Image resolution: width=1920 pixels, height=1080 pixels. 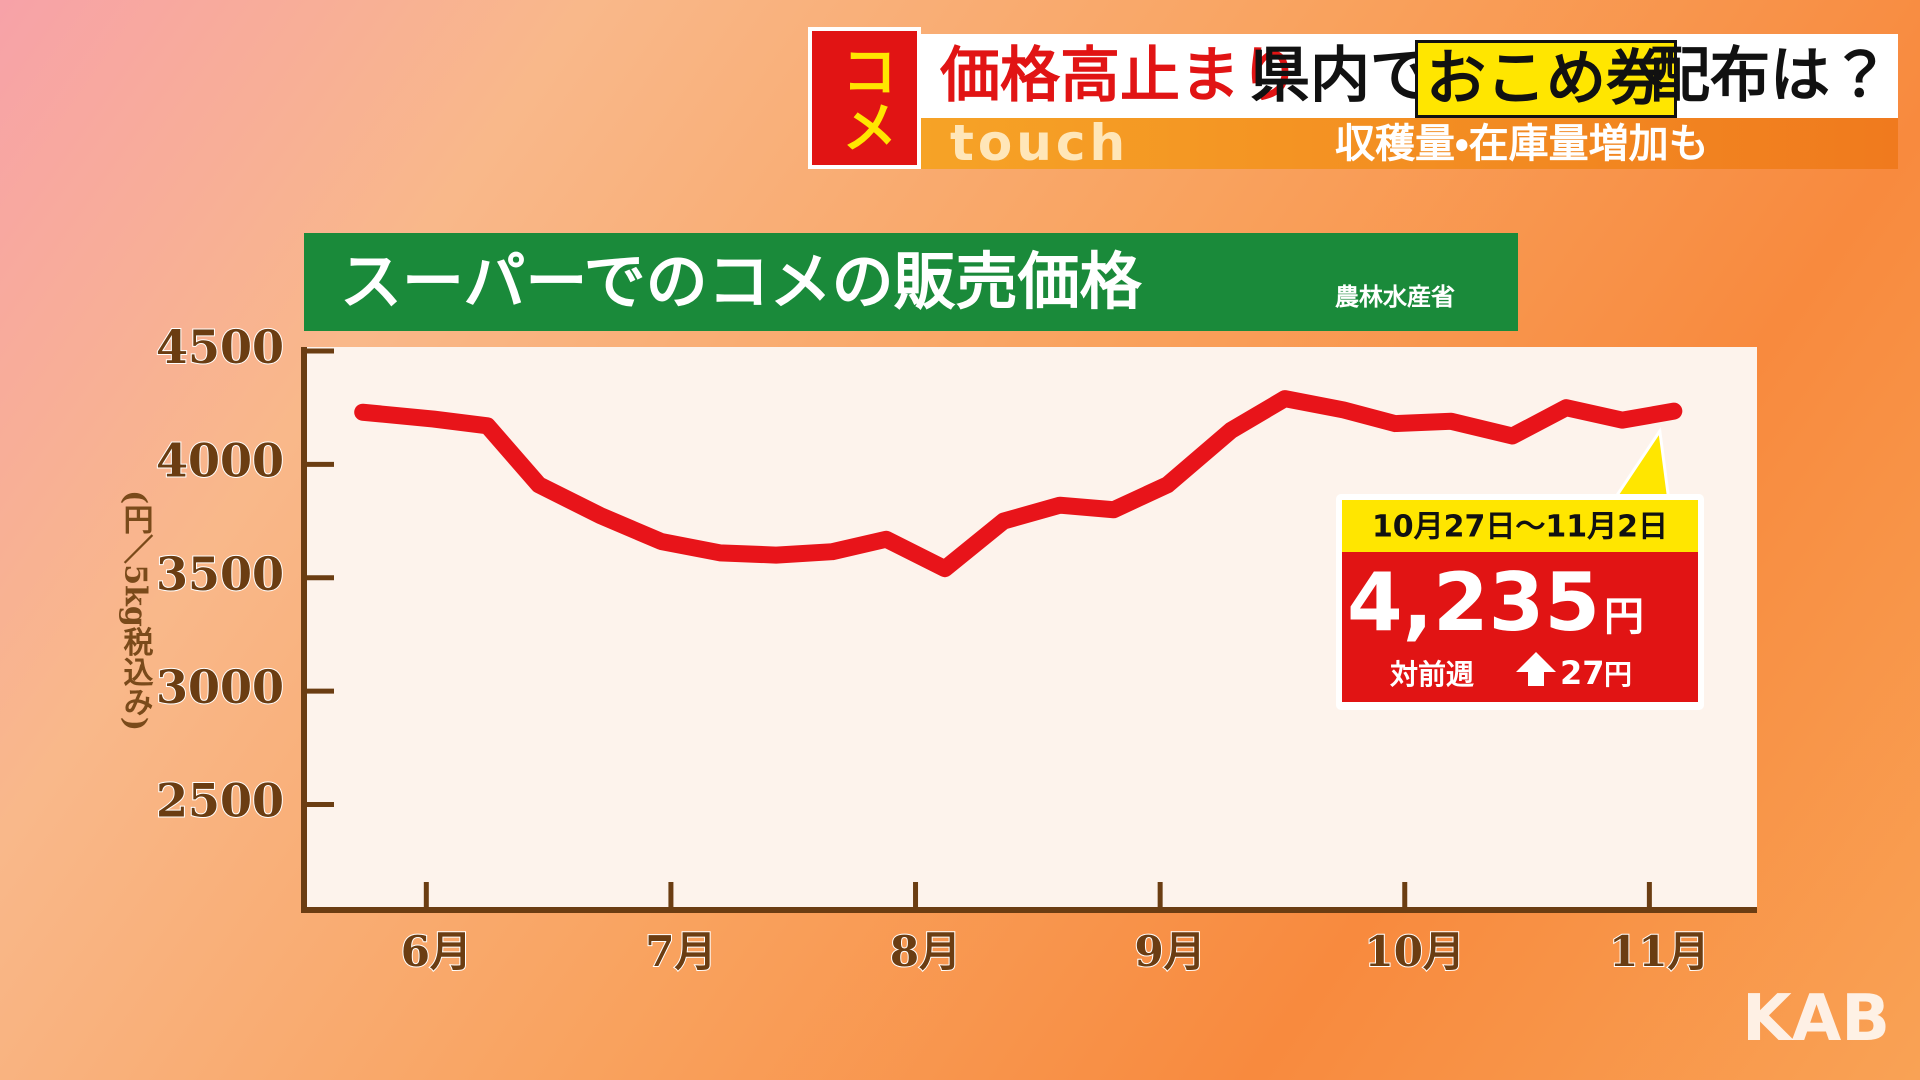 What do you see at coordinates (1618, 674) in the screenshot?
I see `callout-change-unit: 円` at bounding box center [1618, 674].